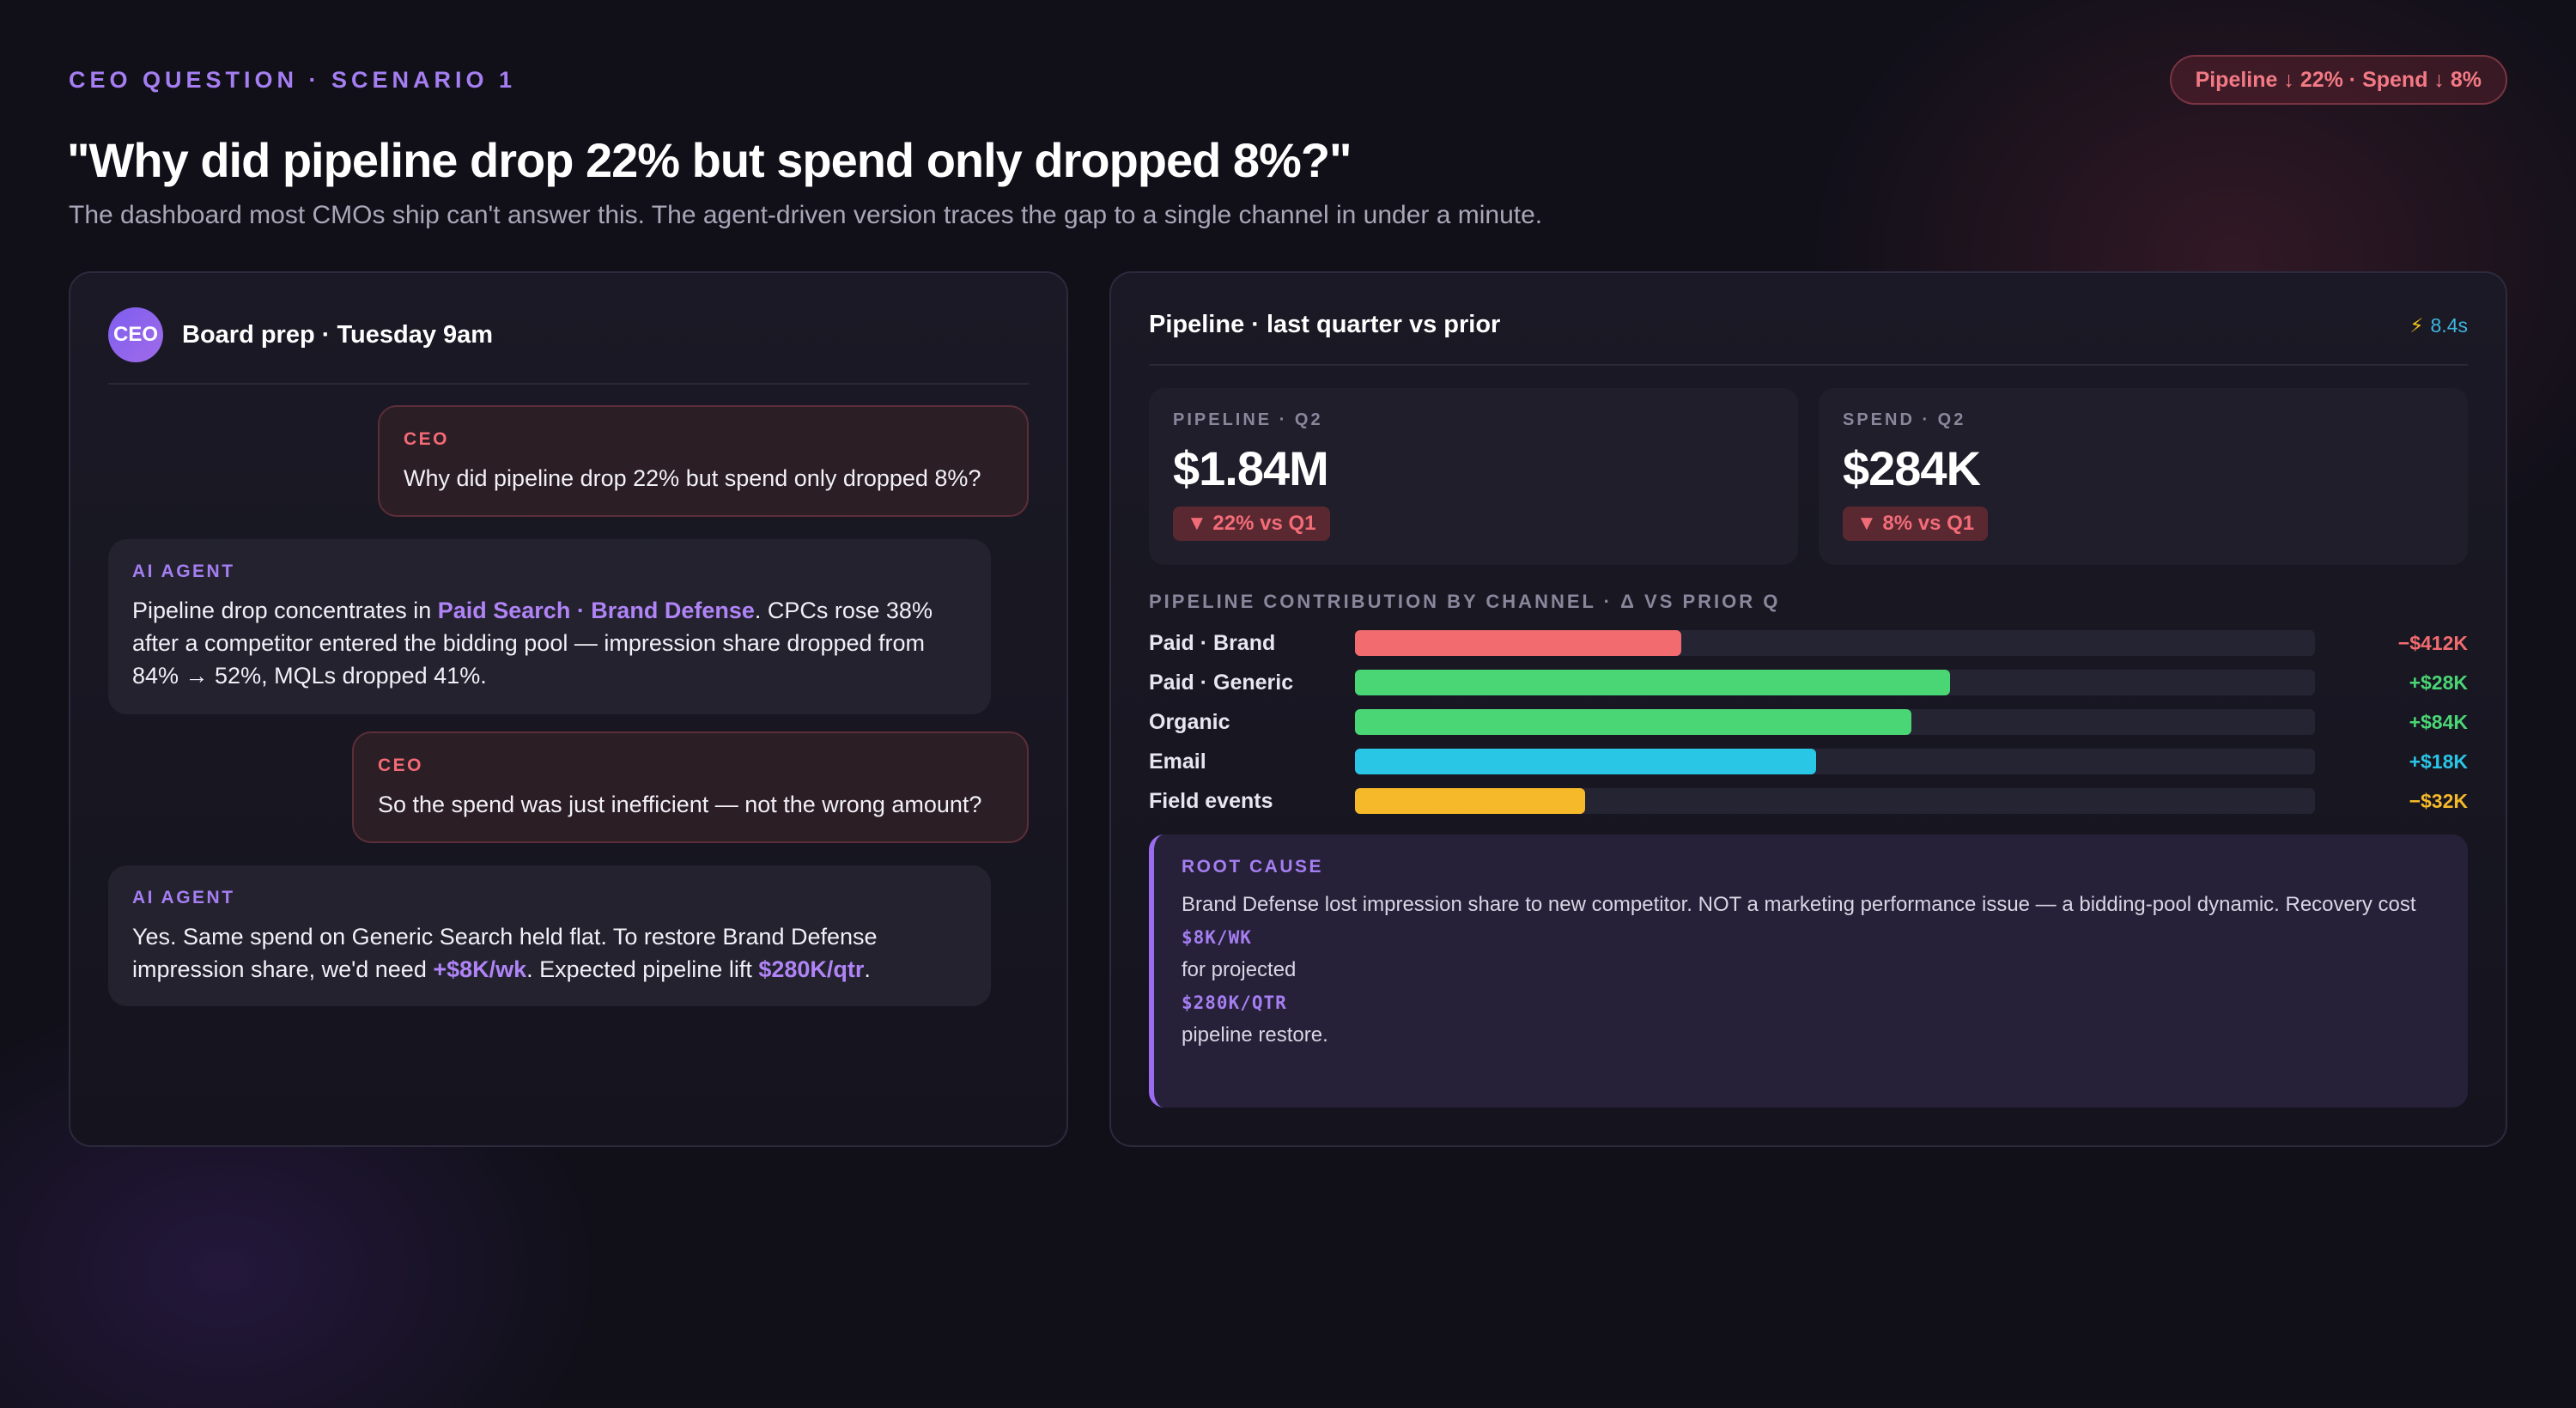  What do you see at coordinates (1251, 524) in the screenshot?
I see `kpi-delta-badge: ▼ 22% vs Q1` at bounding box center [1251, 524].